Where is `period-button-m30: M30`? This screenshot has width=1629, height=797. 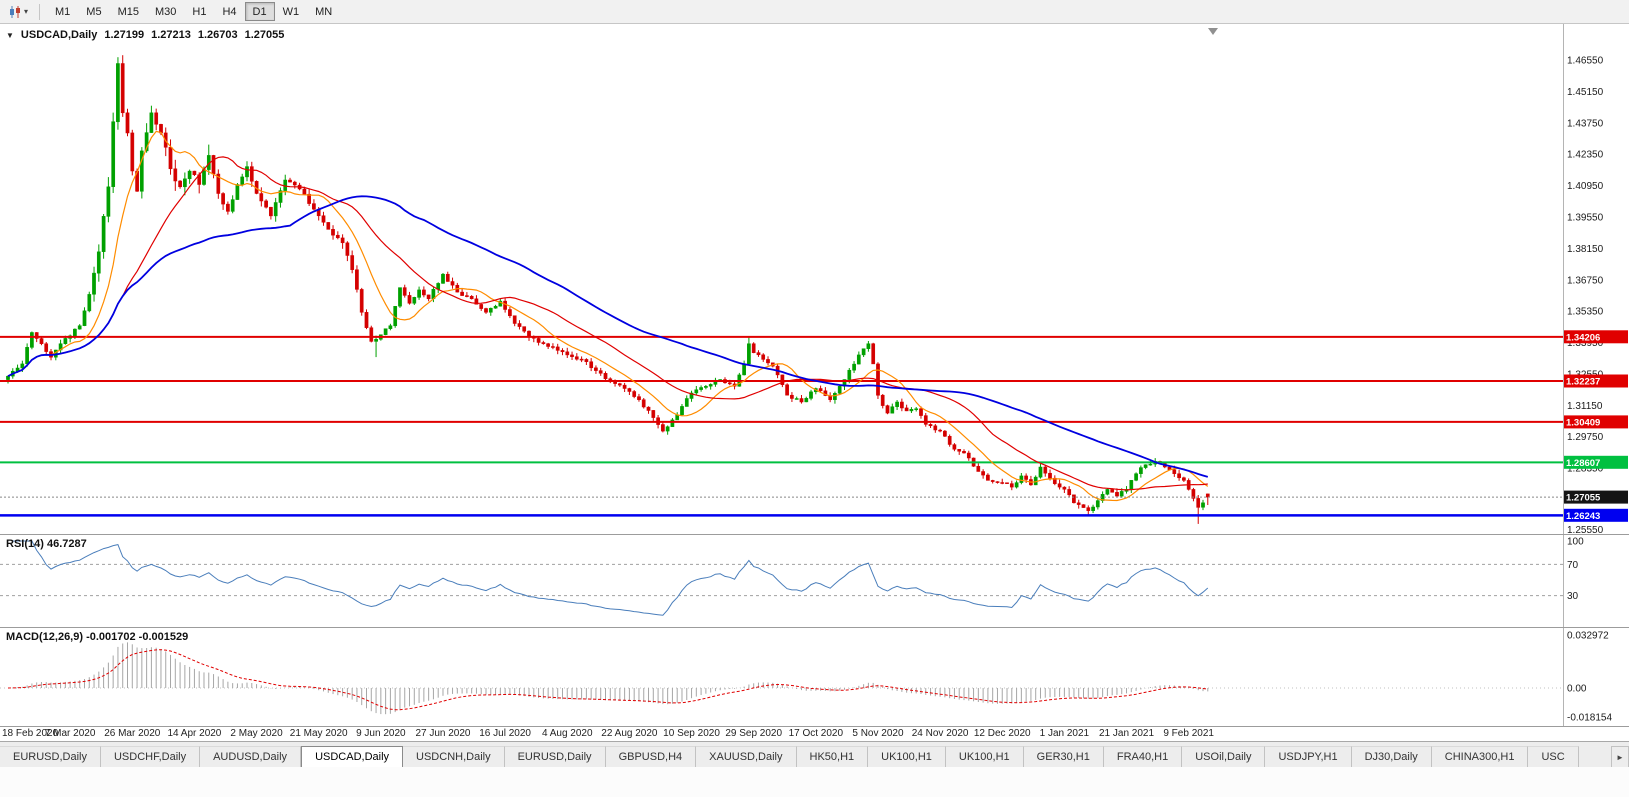
period-button-m30: M30 is located at coordinates (165, 11).